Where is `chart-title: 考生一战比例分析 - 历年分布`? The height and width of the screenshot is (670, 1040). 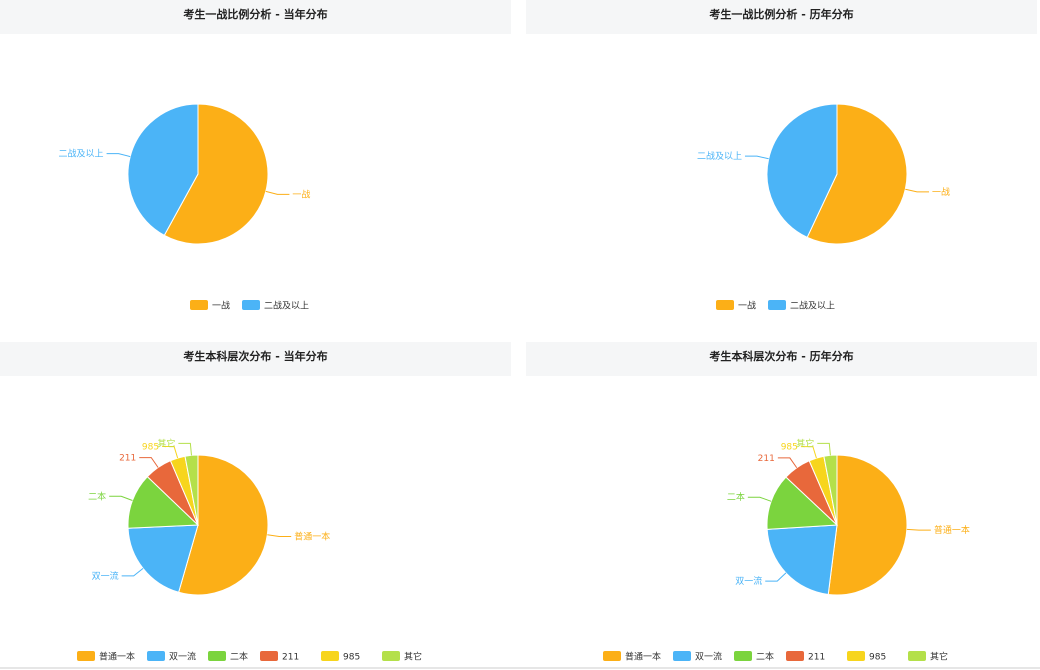
chart-title: 考生一战比例分析 - 历年分布 is located at coordinates (781, 14).